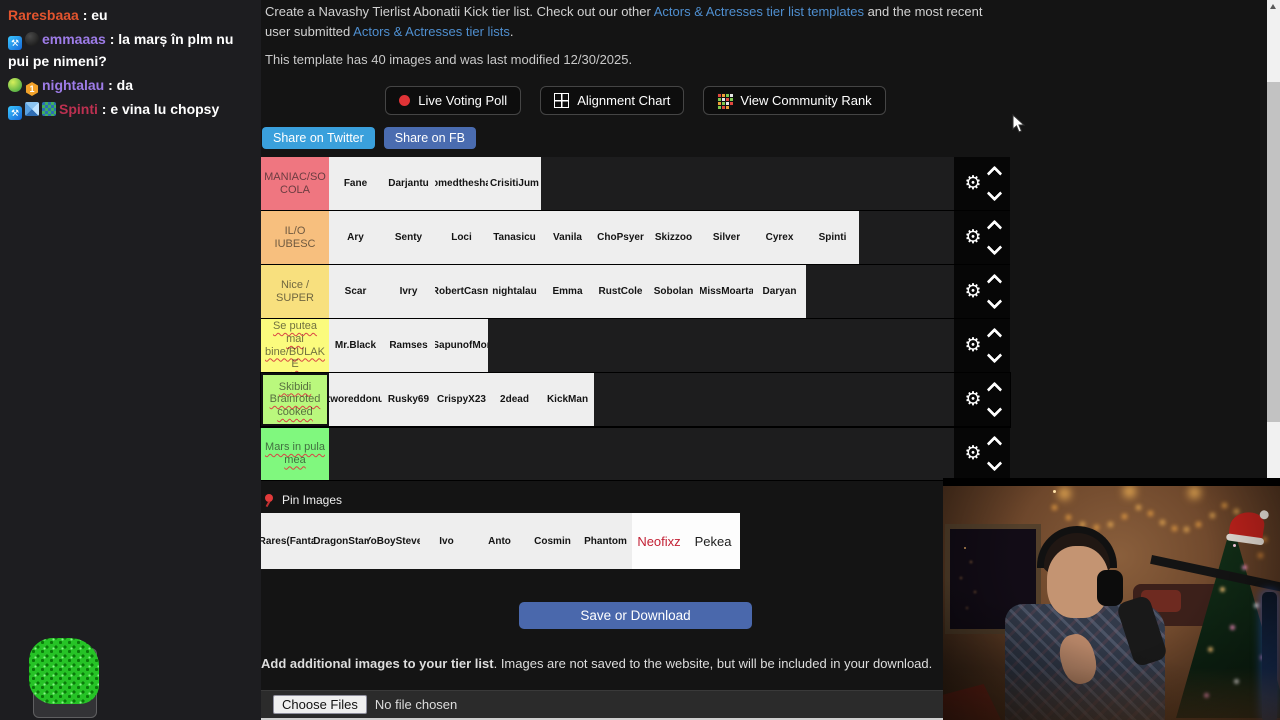 Image resolution: width=1280 pixels, height=720 pixels. What do you see at coordinates (295, 453) in the screenshot?
I see `tier-label: Mars in pula mea` at bounding box center [295, 453].